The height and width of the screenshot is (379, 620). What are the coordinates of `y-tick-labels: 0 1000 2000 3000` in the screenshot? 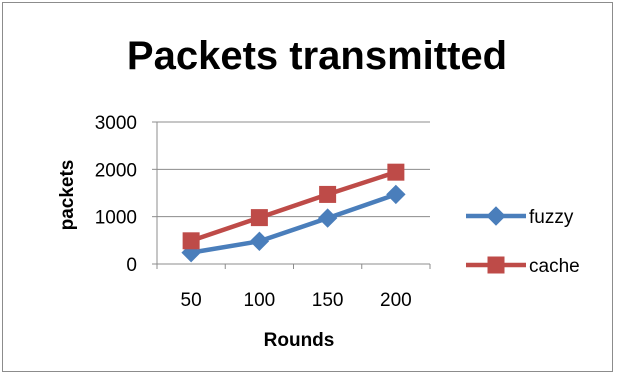 It's located at (116, 194).